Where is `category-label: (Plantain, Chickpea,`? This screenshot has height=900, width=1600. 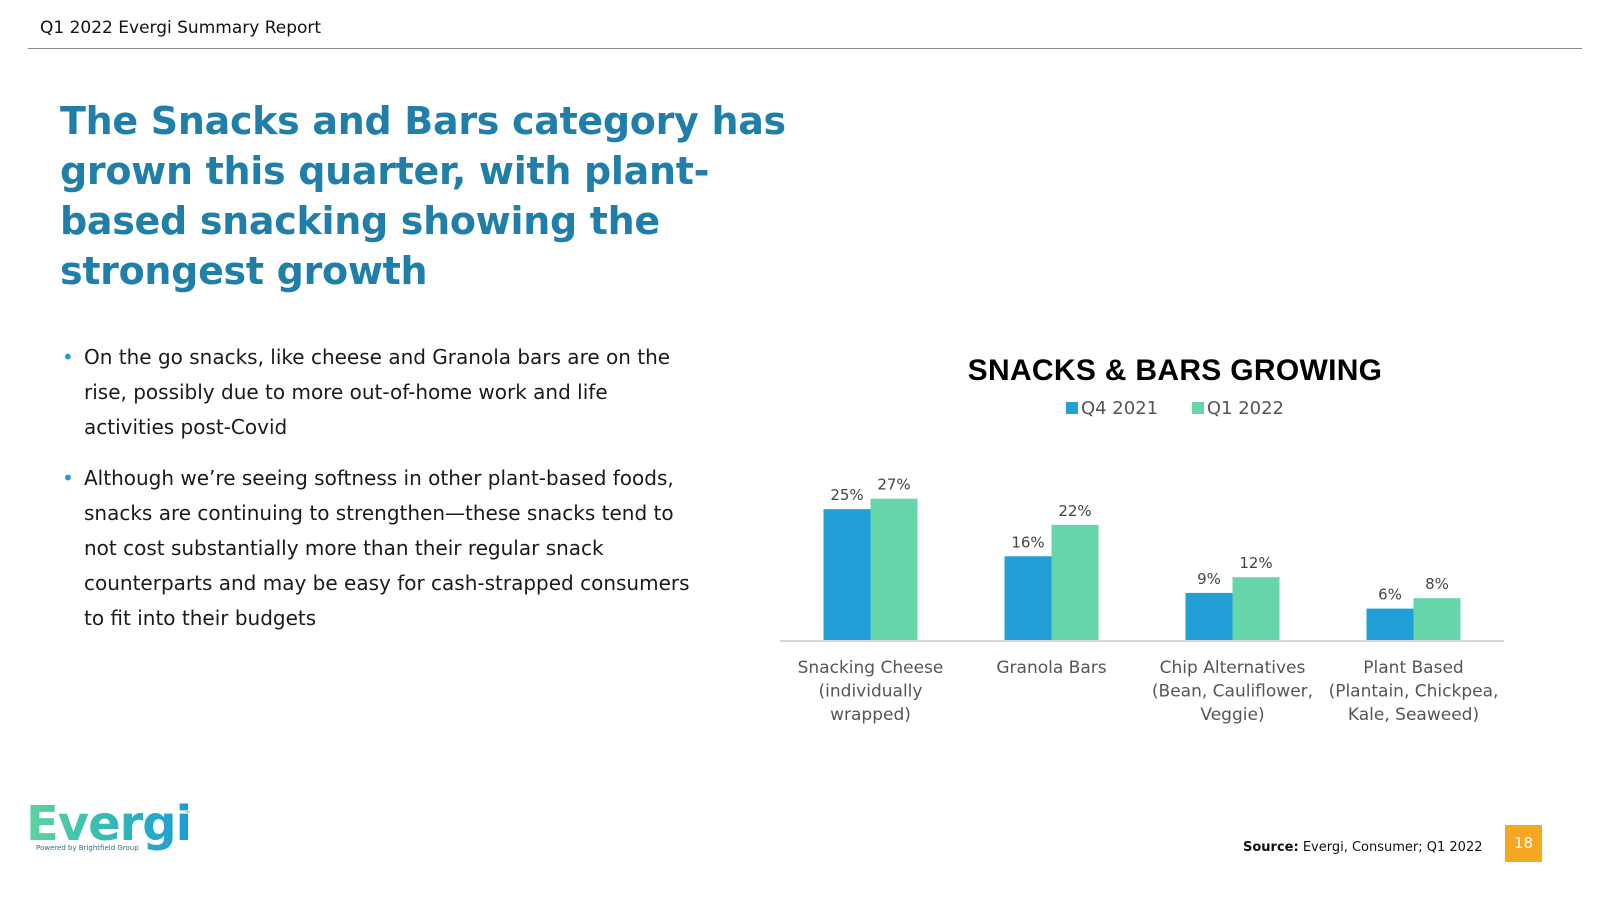 category-label: (Plantain, Chickpea, is located at coordinates (1414, 692).